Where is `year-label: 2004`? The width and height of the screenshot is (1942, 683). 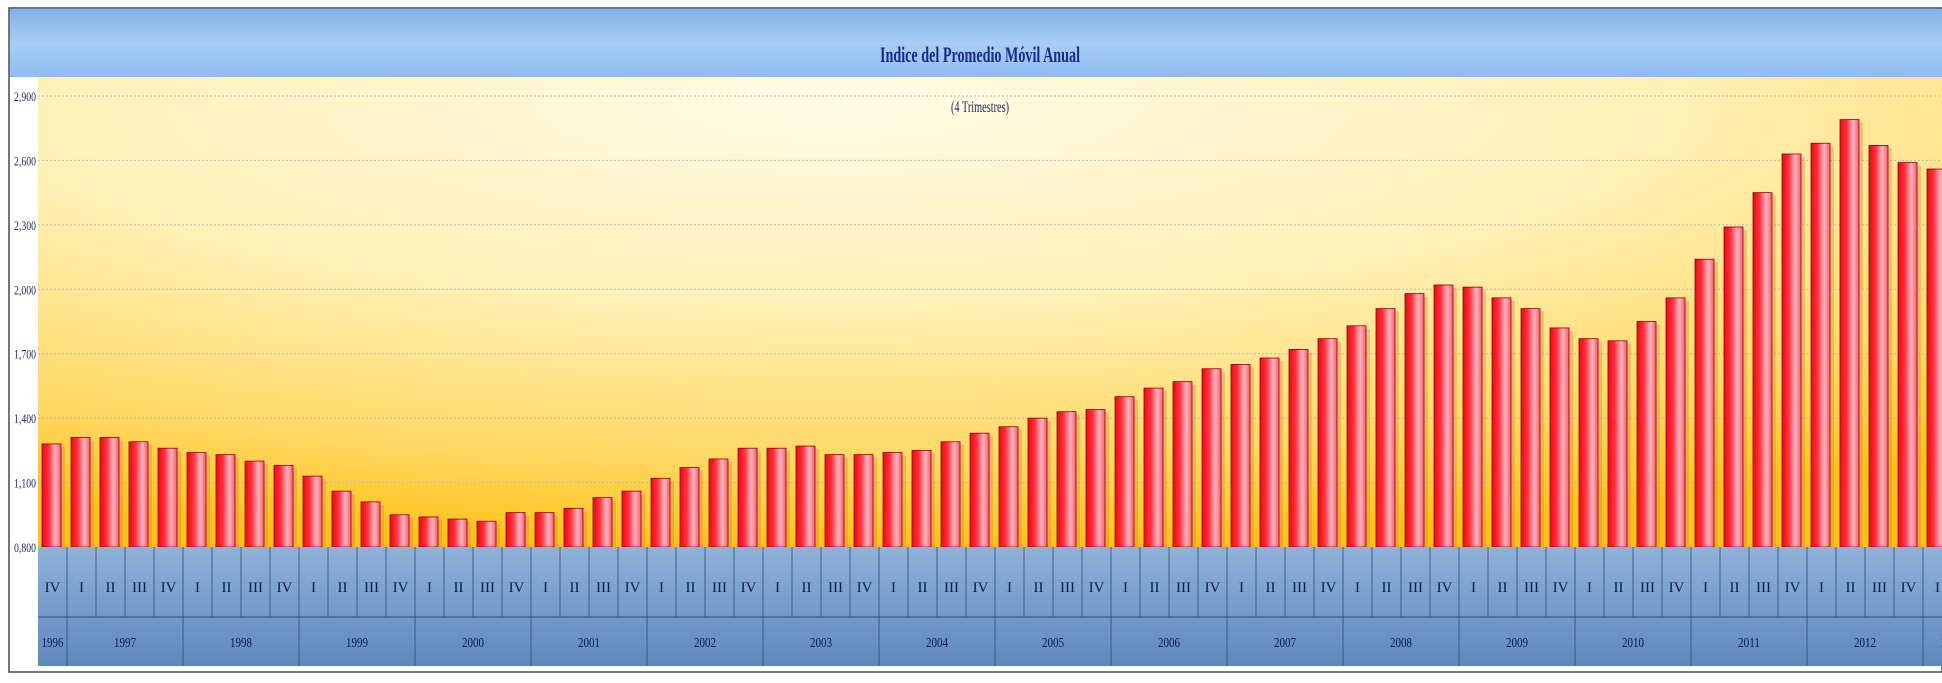 year-label: 2004 is located at coordinates (937, 643).